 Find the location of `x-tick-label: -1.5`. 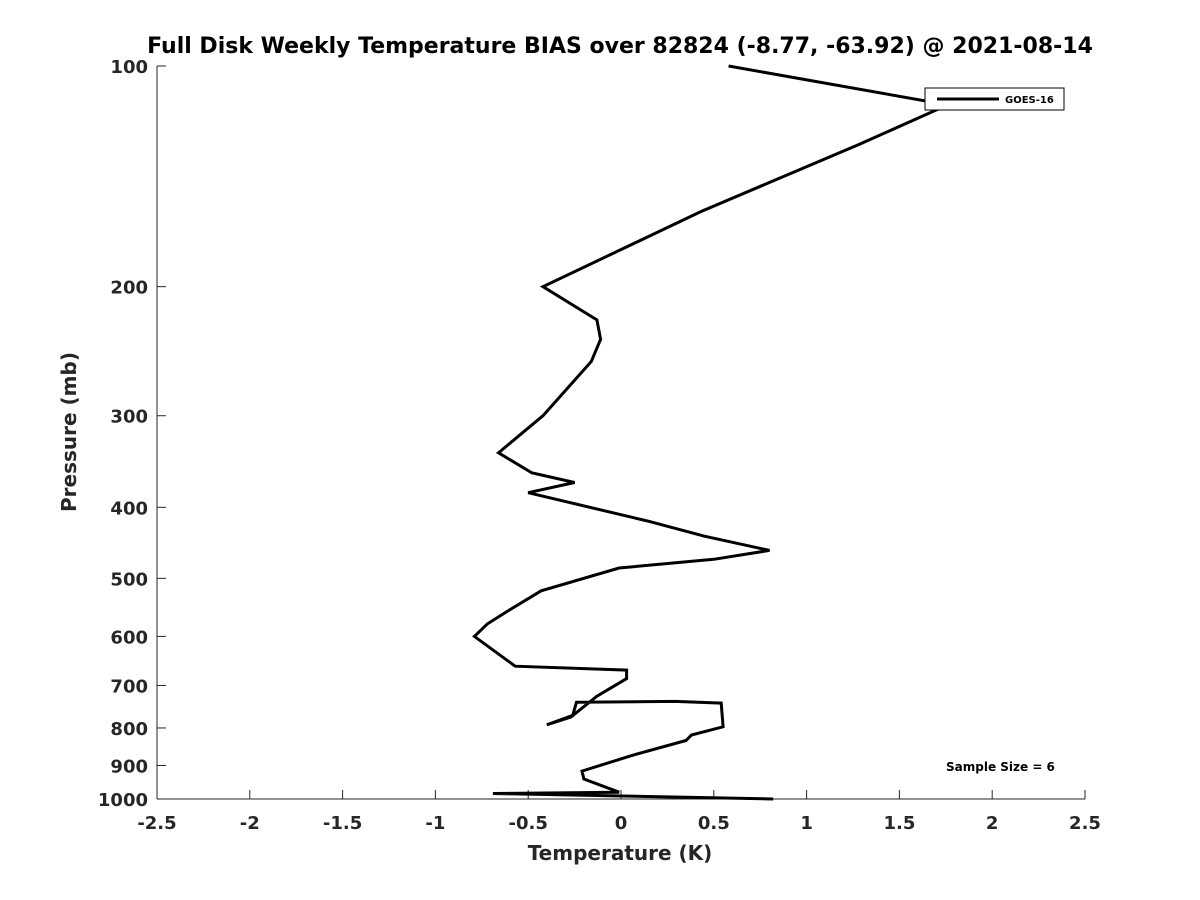

x-tick-label: -1.5 is located at coordinates (342, 823).